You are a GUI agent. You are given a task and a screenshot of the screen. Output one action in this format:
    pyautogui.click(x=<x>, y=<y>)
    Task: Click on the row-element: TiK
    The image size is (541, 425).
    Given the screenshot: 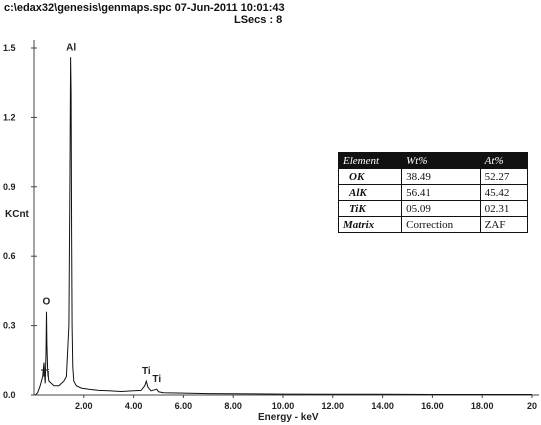 What is the action you would take?
    pyautogui.click(x=370, y=208)
    